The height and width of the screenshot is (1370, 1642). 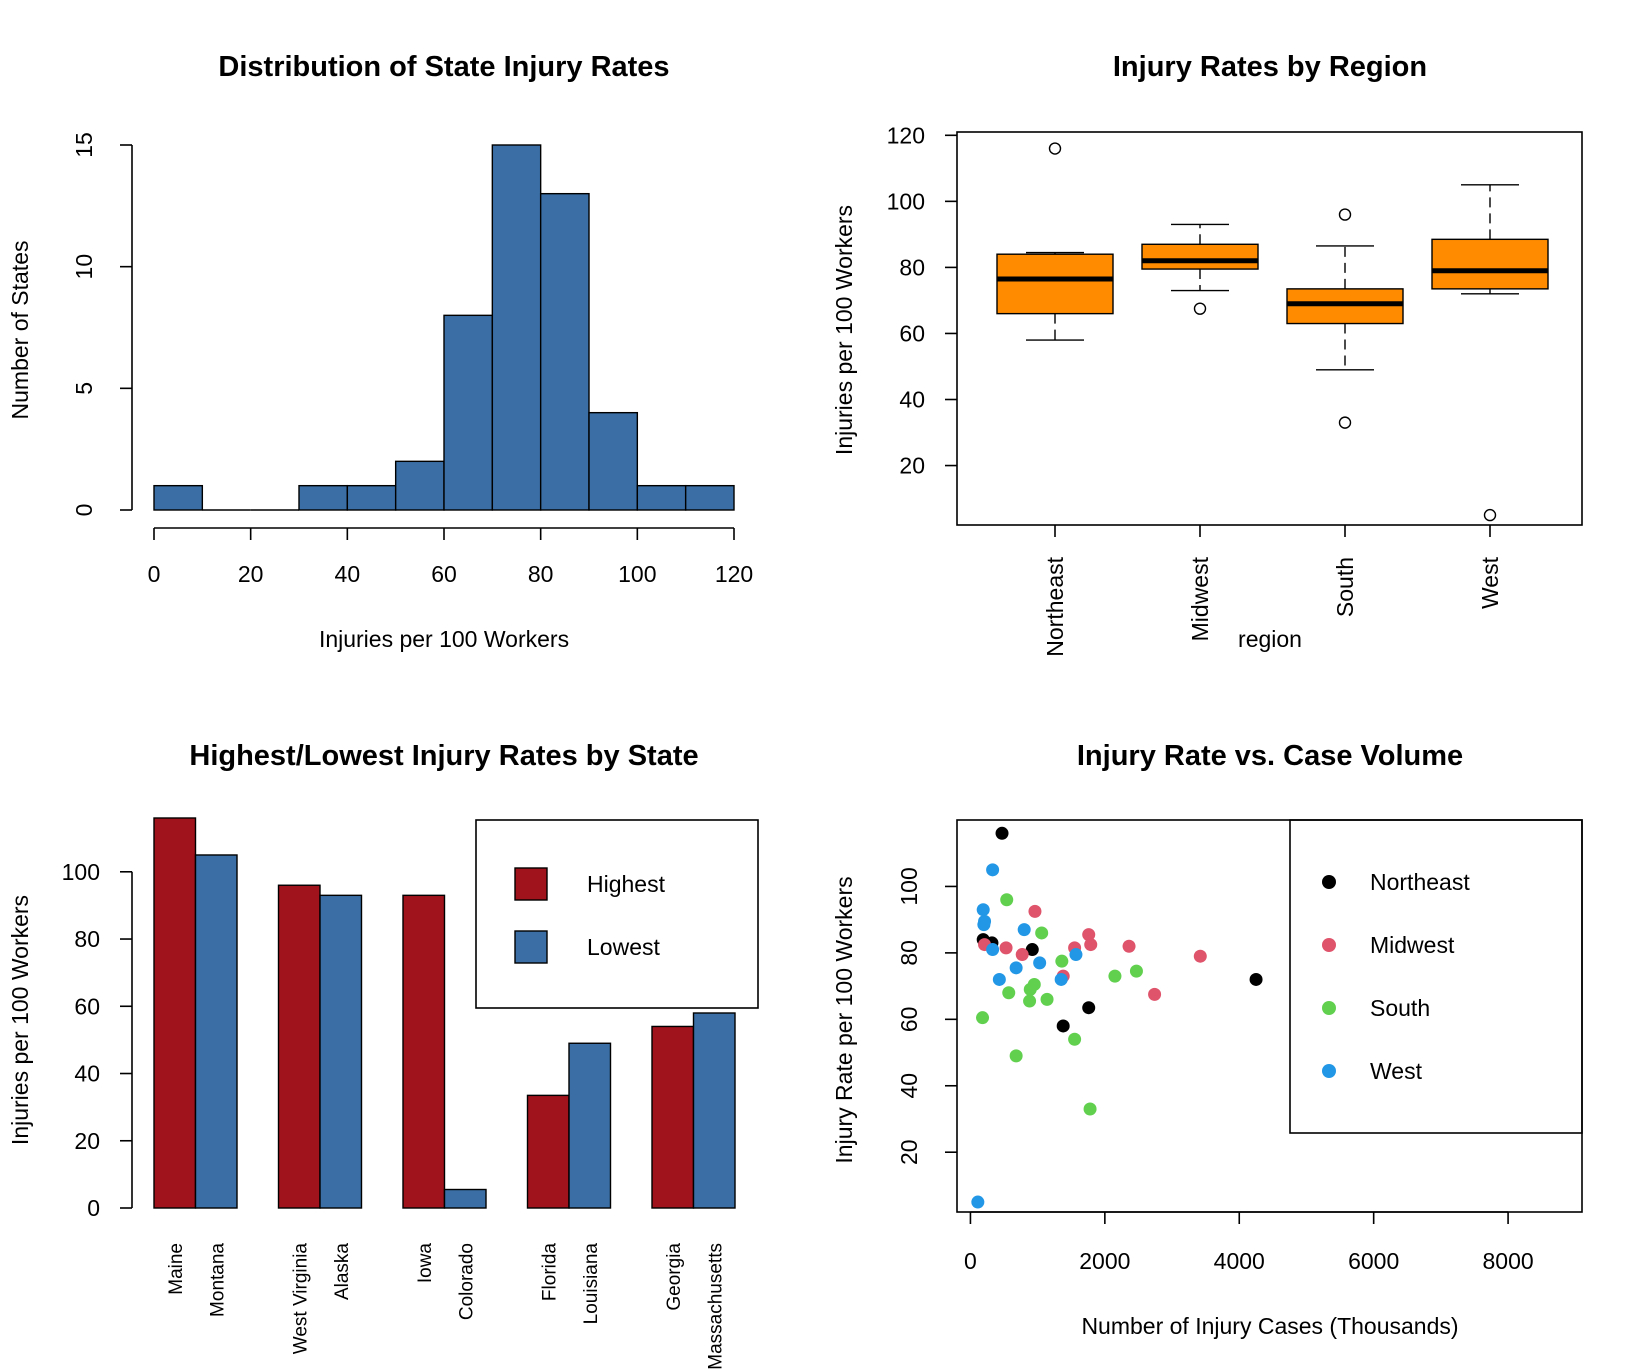 What do you see at coordinates (674, 1277) in the screenshot?
I see `bar-state-label: Georgia` at bounding box center [674, 1277].